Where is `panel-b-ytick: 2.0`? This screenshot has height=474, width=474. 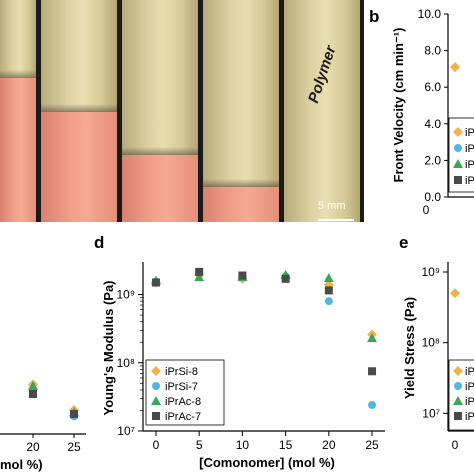
panel-b-ytick: 2.0 is located at coordinates (432, 160).